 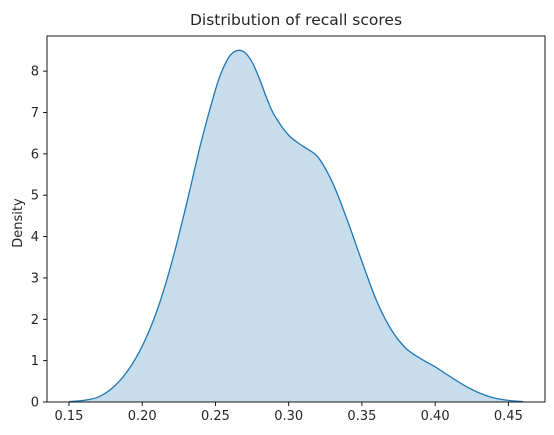 I want to click on x-tick-label: 0.40, so click(x=435, y=416).